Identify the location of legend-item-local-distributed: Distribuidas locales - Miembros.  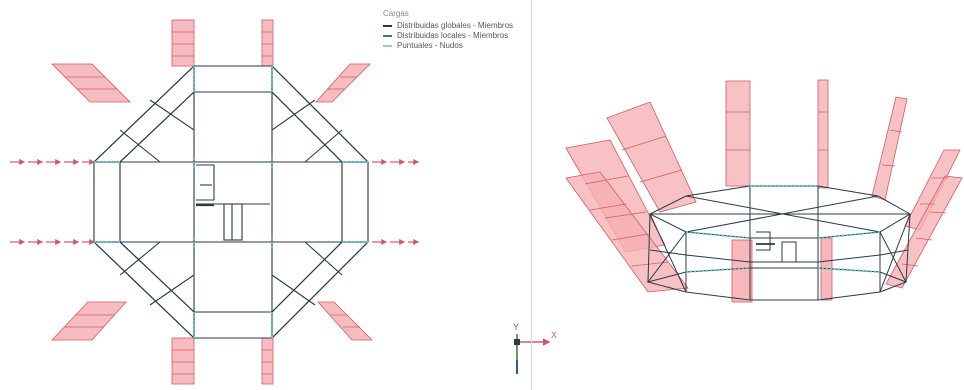
(448, 36).